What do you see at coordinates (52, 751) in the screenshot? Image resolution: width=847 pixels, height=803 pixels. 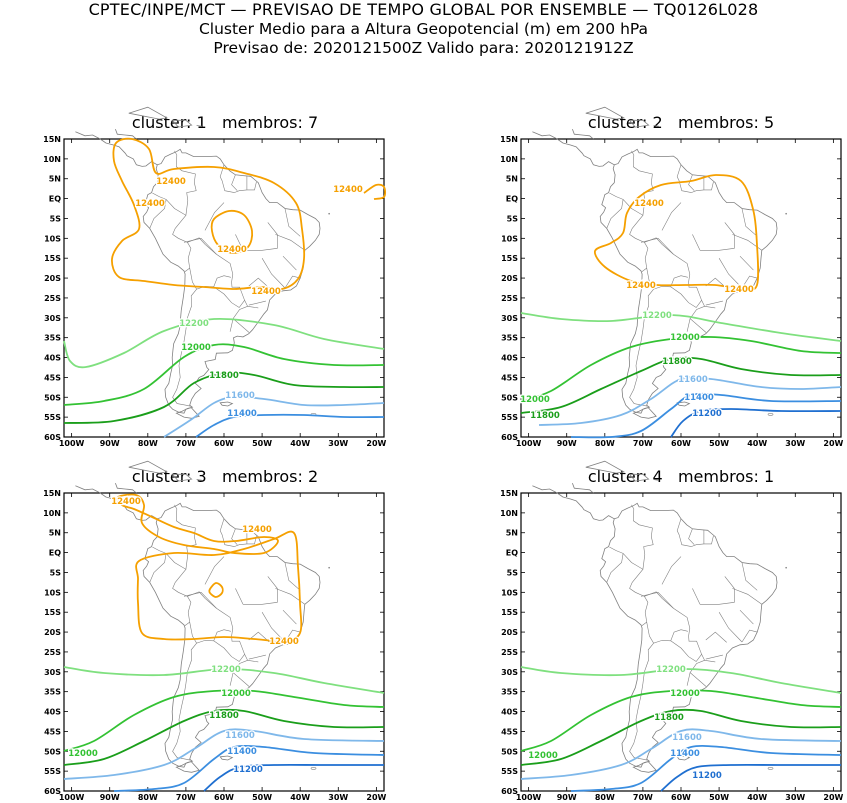 I see `lat-label: 50S` at bounding box center [52, 751].